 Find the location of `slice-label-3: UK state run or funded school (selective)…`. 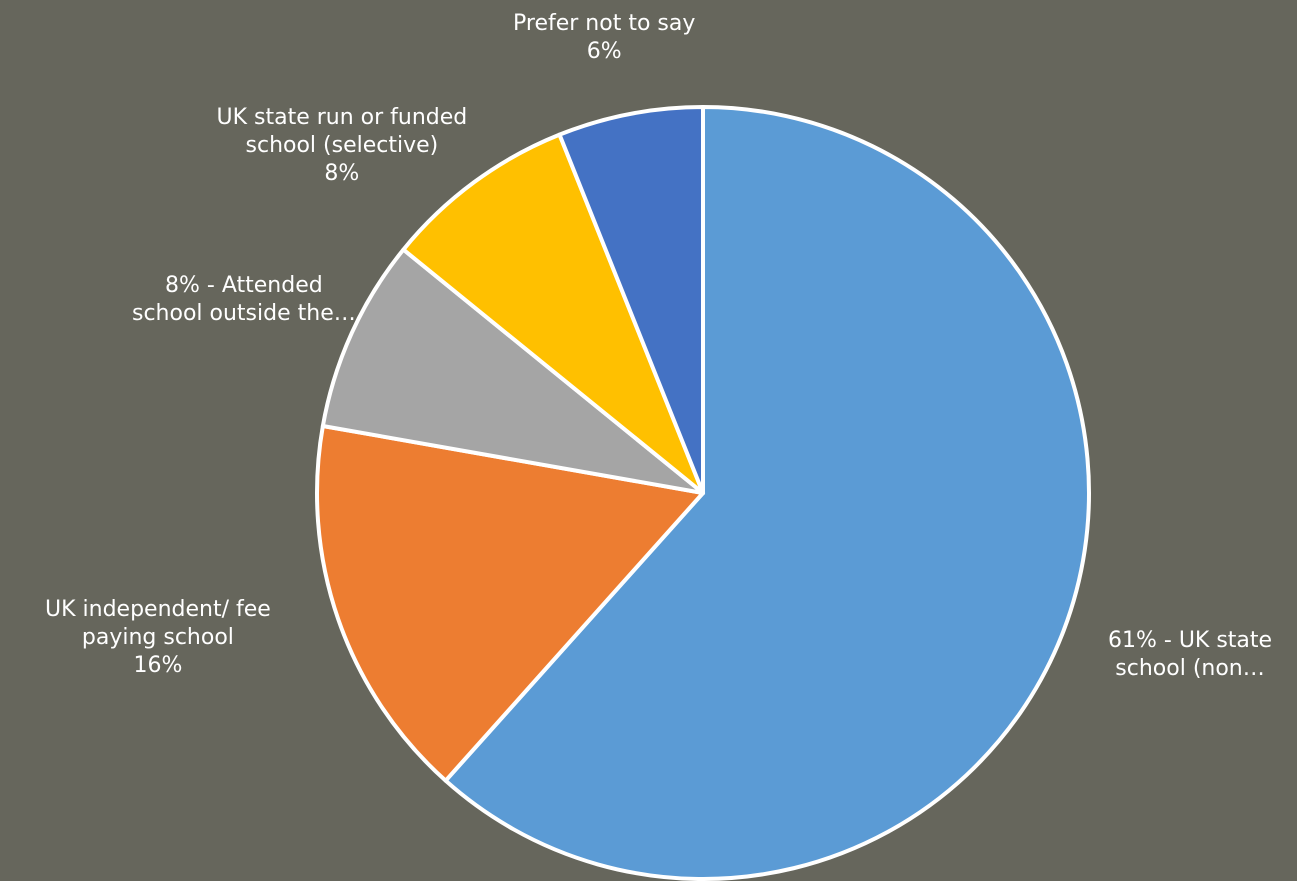

slice-label-3: UK state run or funded school (selective)… is located at coordinates (342, 146).